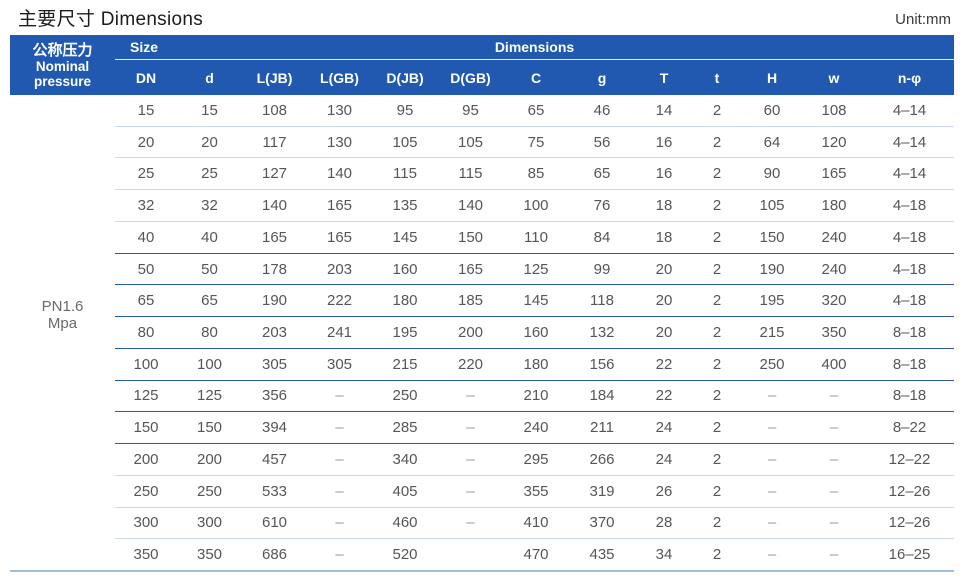 Image resolution: width=964 pixels, height=581 pixels. I want to click on table-row: 65 65 190 222 180 185 145 118 20 2 195 320 4–18, so click(534, 301).